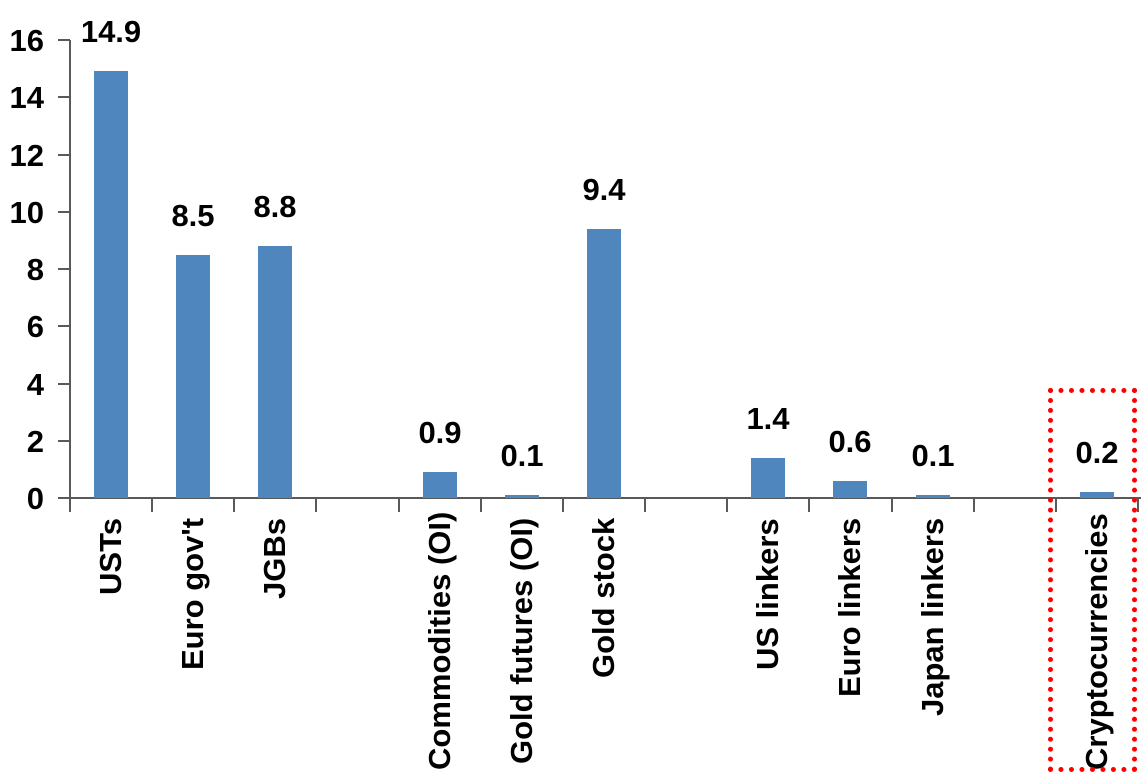 The height and width of the screenshot is (780, 1146). I want to click on x-axis-label: Euro gov't, so click(192, 594).